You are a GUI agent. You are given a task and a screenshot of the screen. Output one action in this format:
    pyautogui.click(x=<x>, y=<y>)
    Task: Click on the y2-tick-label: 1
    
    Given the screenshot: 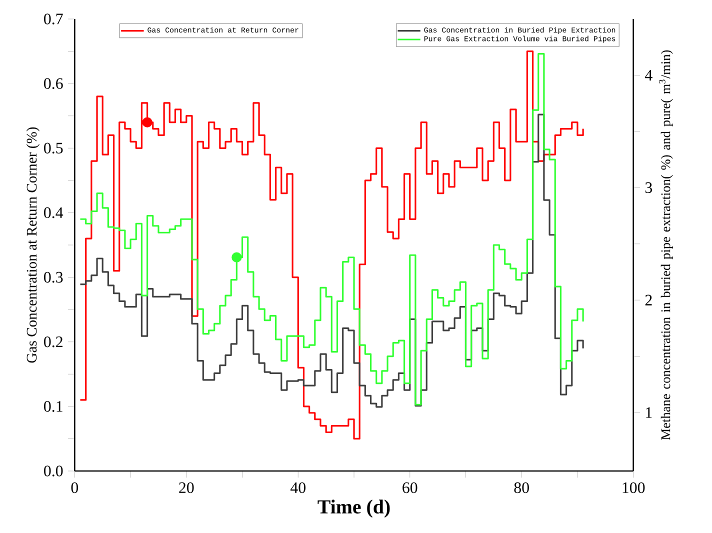 What is the action you would take?
    pyautogui.click(x=649, y=412)
    